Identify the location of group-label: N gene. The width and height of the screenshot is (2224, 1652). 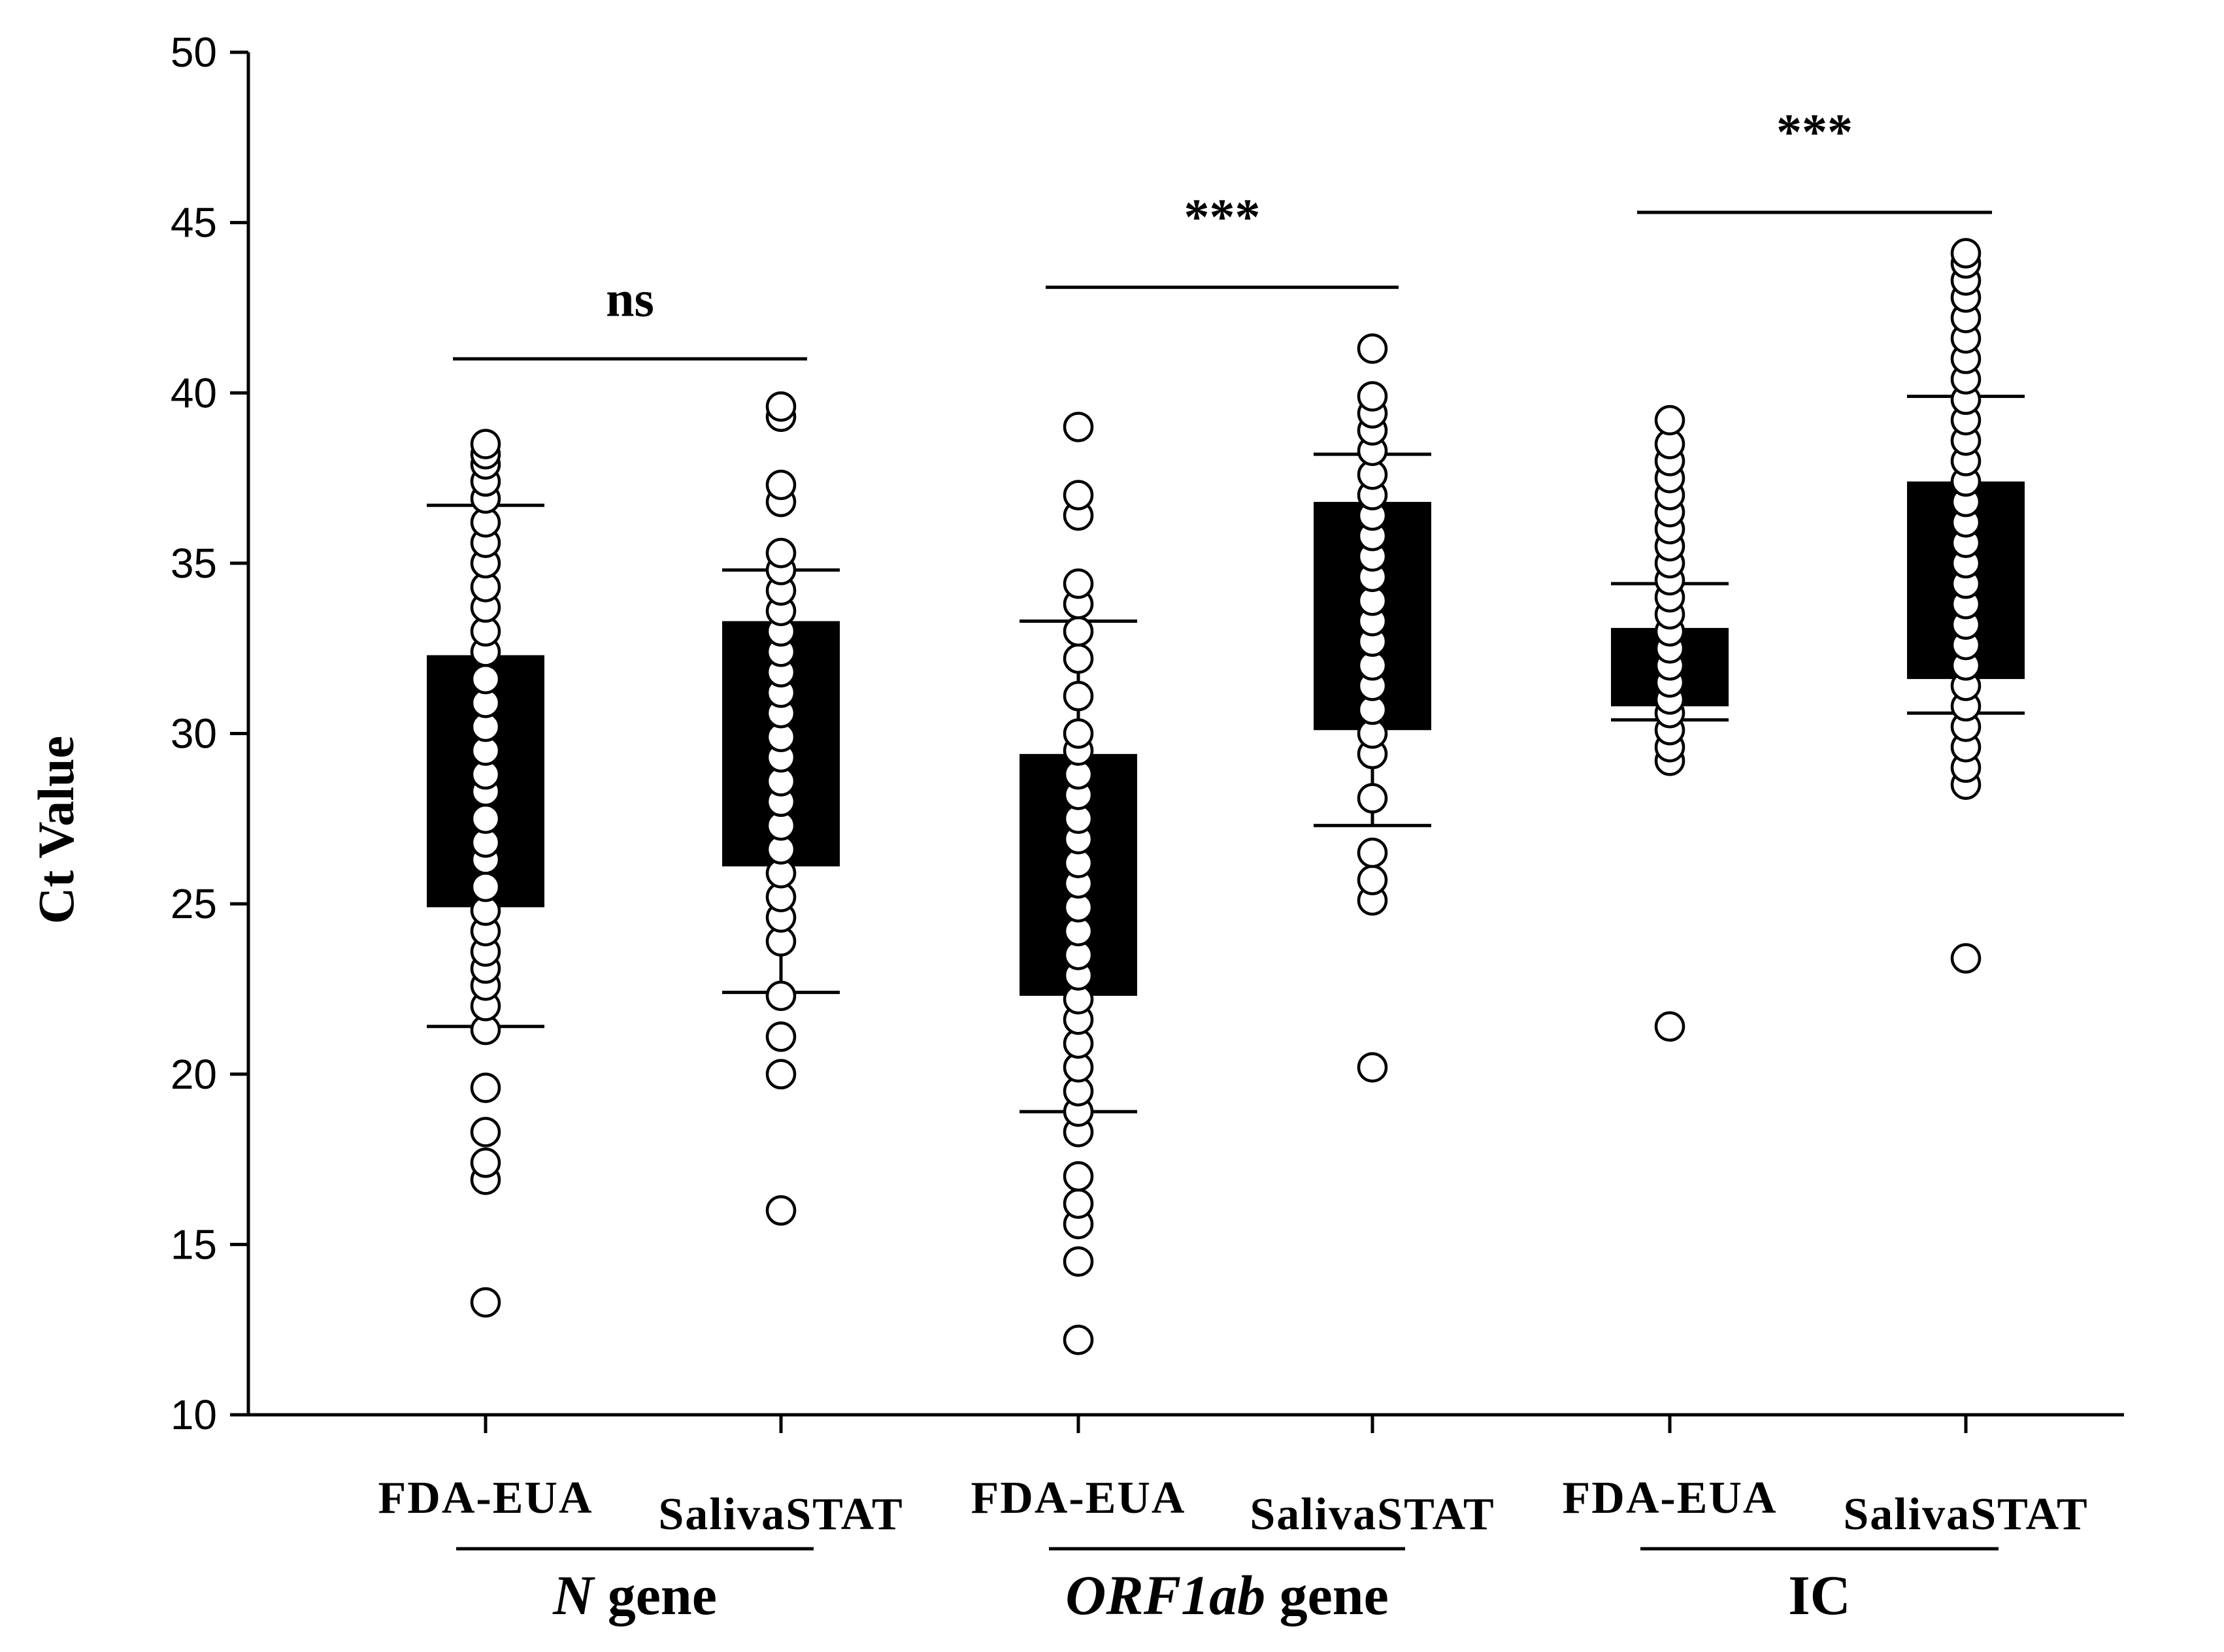
(634, 1596).